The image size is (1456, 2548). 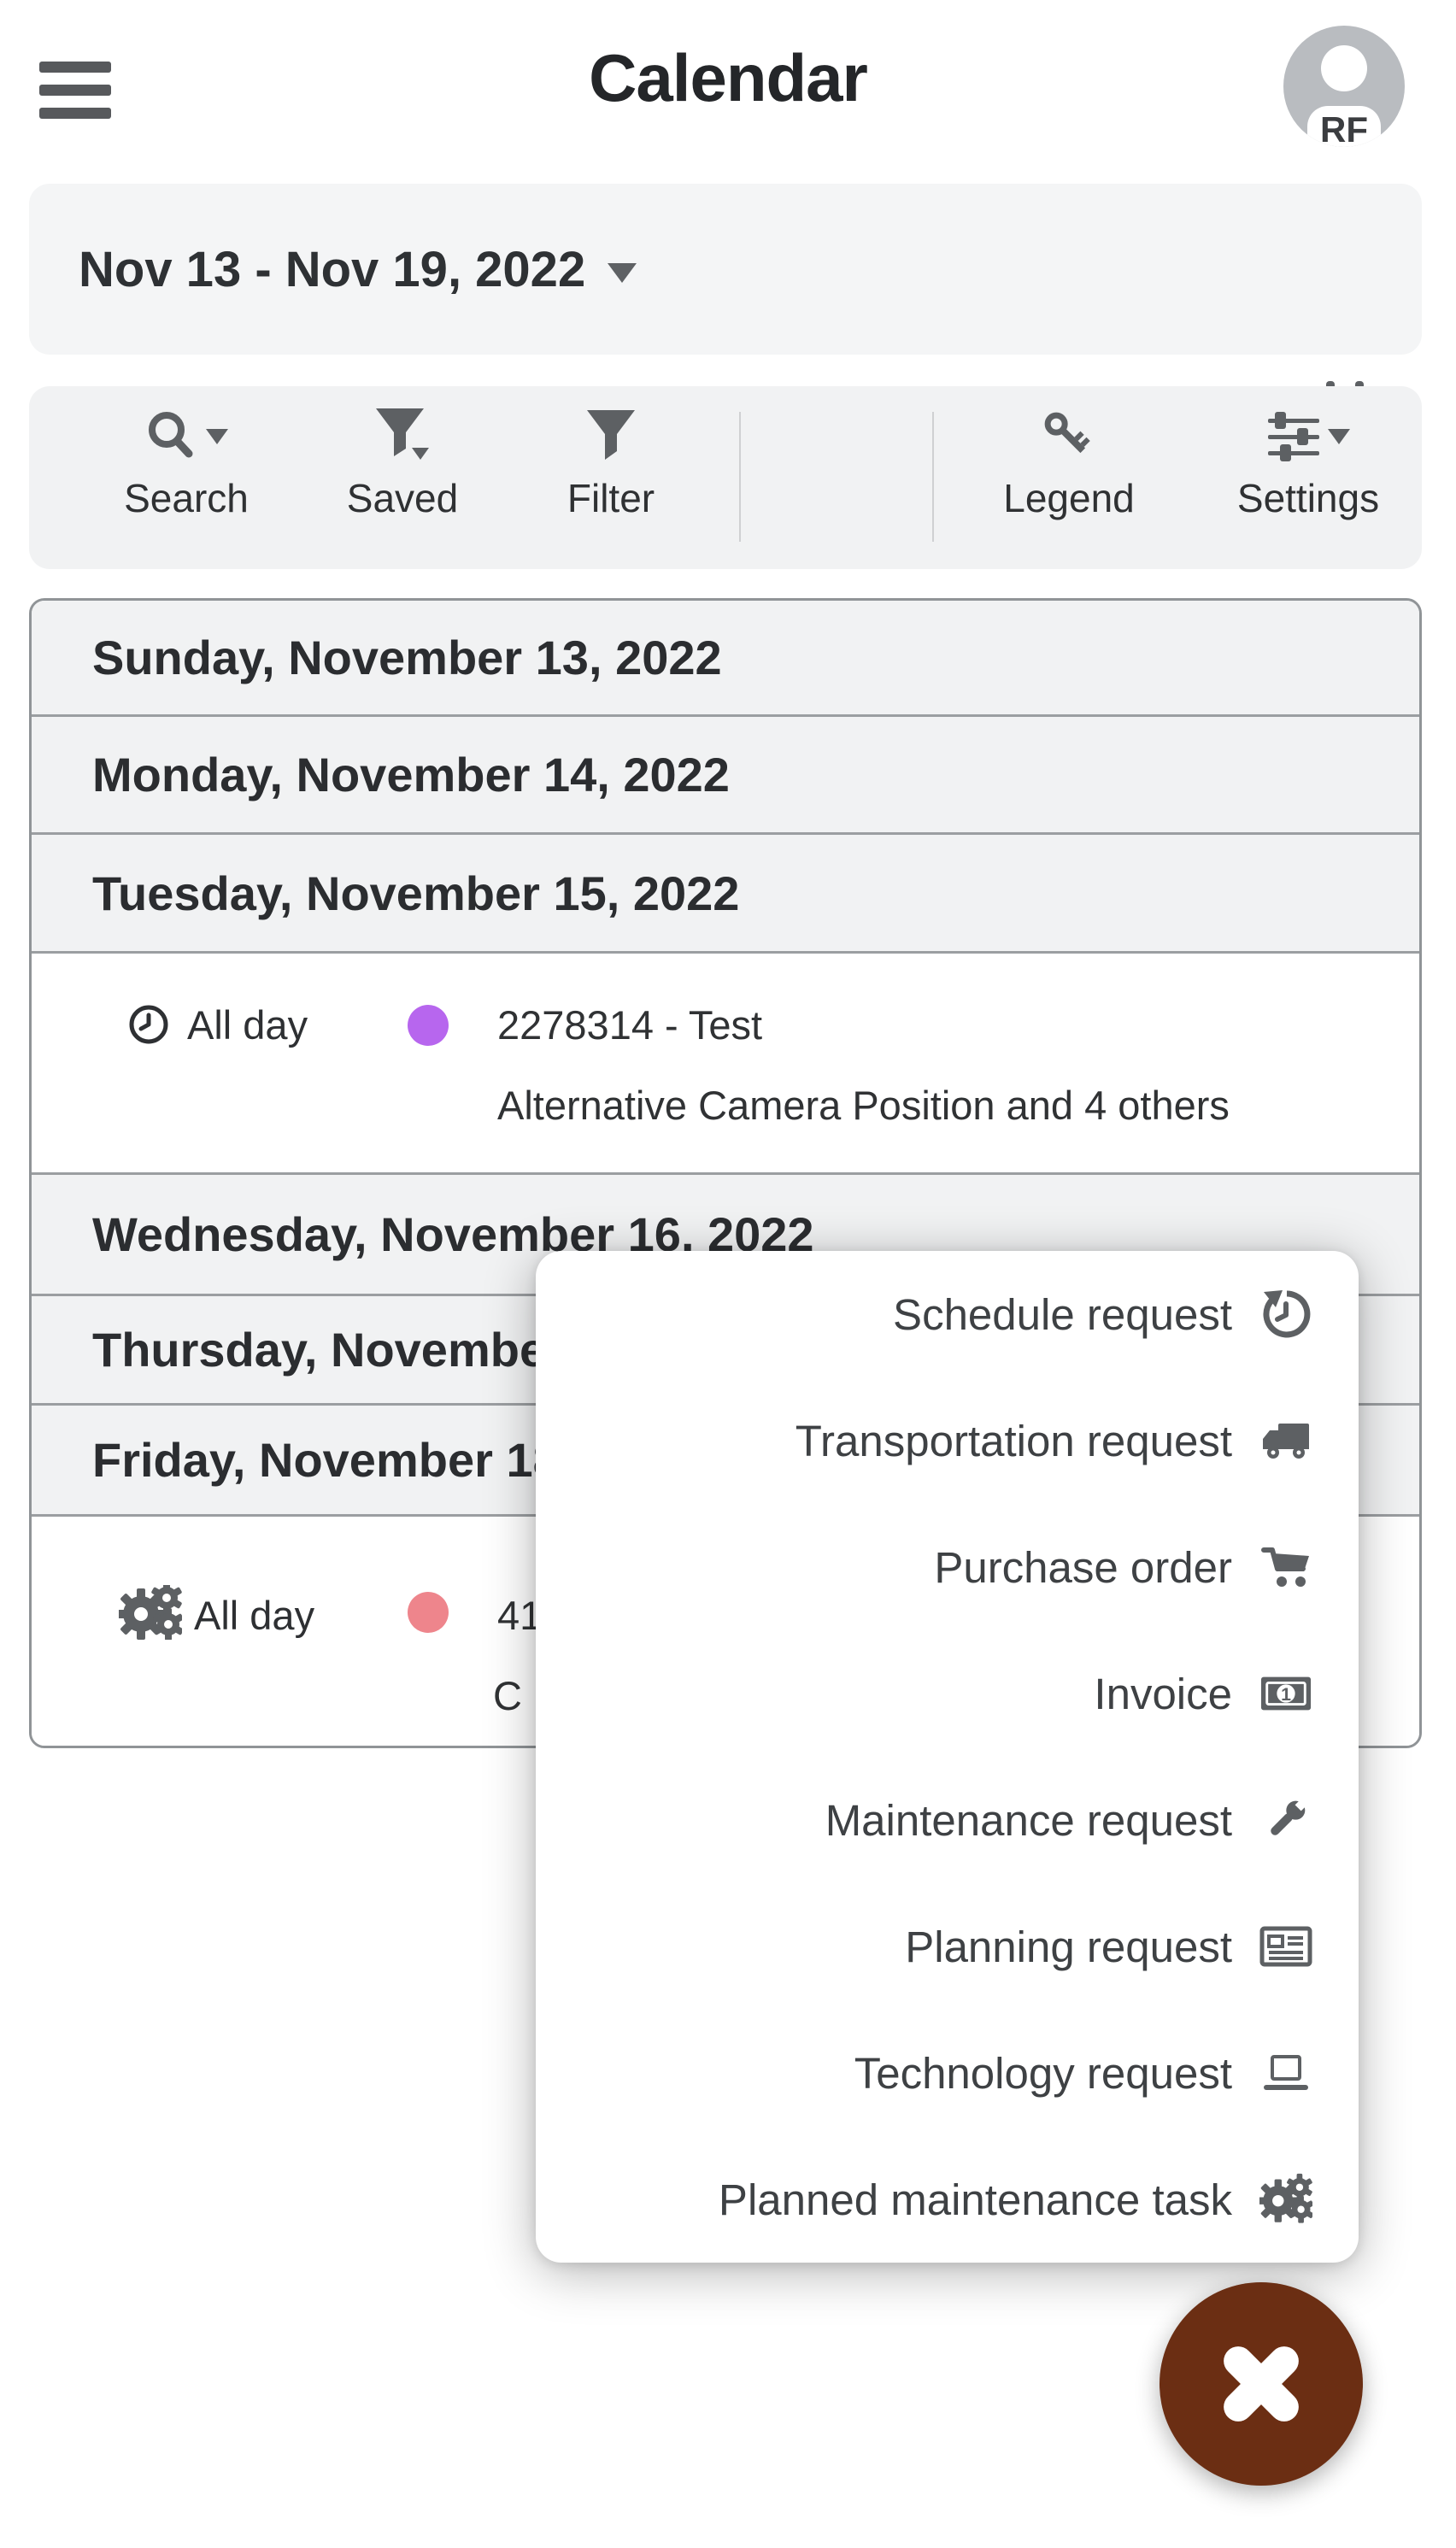 I want to click on menu-item-invoice: Invoice 1, so click(x=947, y=1693).